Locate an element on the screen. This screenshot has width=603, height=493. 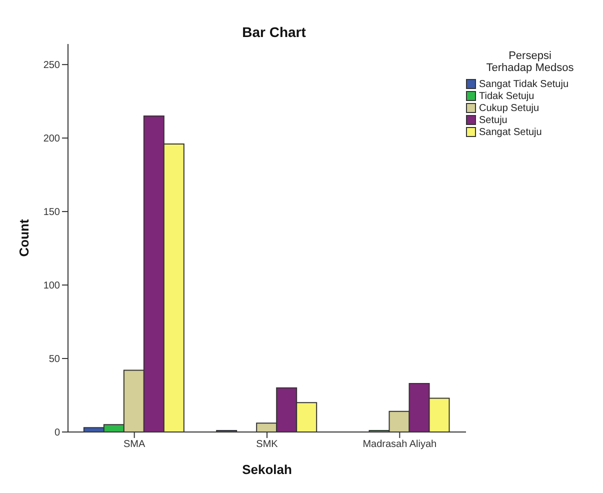
legend-label: Sangat Setuju is located at coordinates (510, 132).